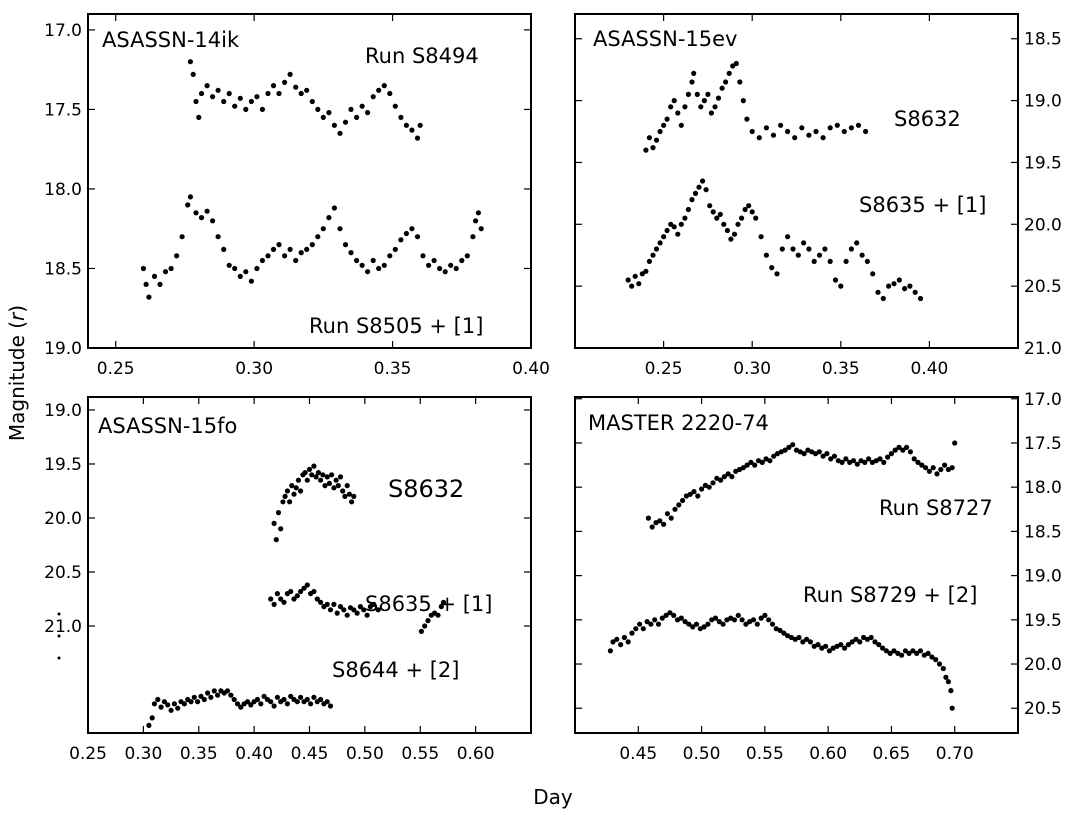 Image resolution: width=1079 pixels, height=815 pixels. Describe the element at coordinates (1043, 102) in the screenshot. I see `y-tick-label: 19.0` at that location.